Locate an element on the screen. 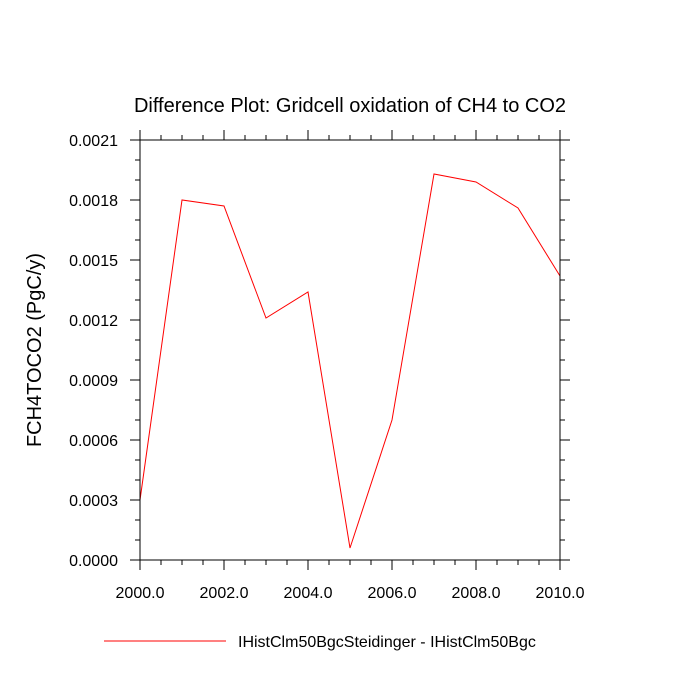 The image size is (700, 700). y-tick-label: 0.0018 is located at coordinates (93, 201).